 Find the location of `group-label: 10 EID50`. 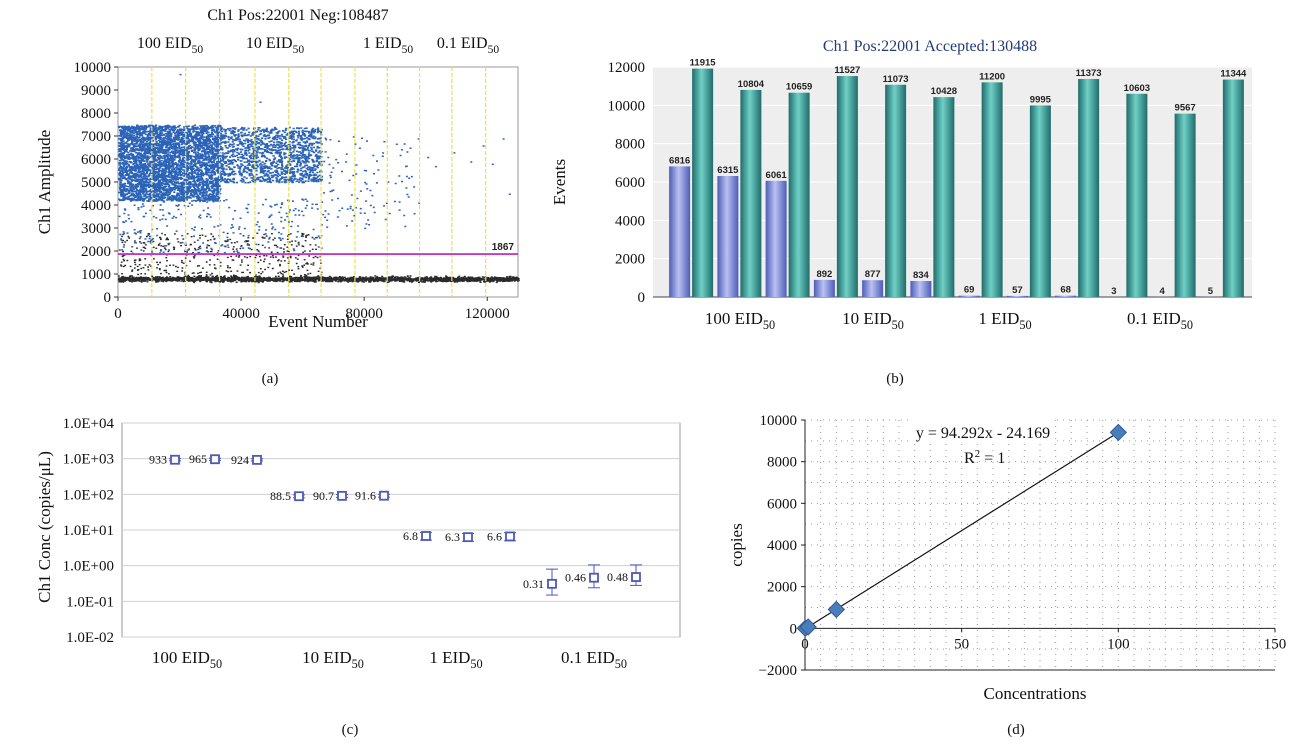

group-label: 10 EID50 is located at coordinates (275, 45).